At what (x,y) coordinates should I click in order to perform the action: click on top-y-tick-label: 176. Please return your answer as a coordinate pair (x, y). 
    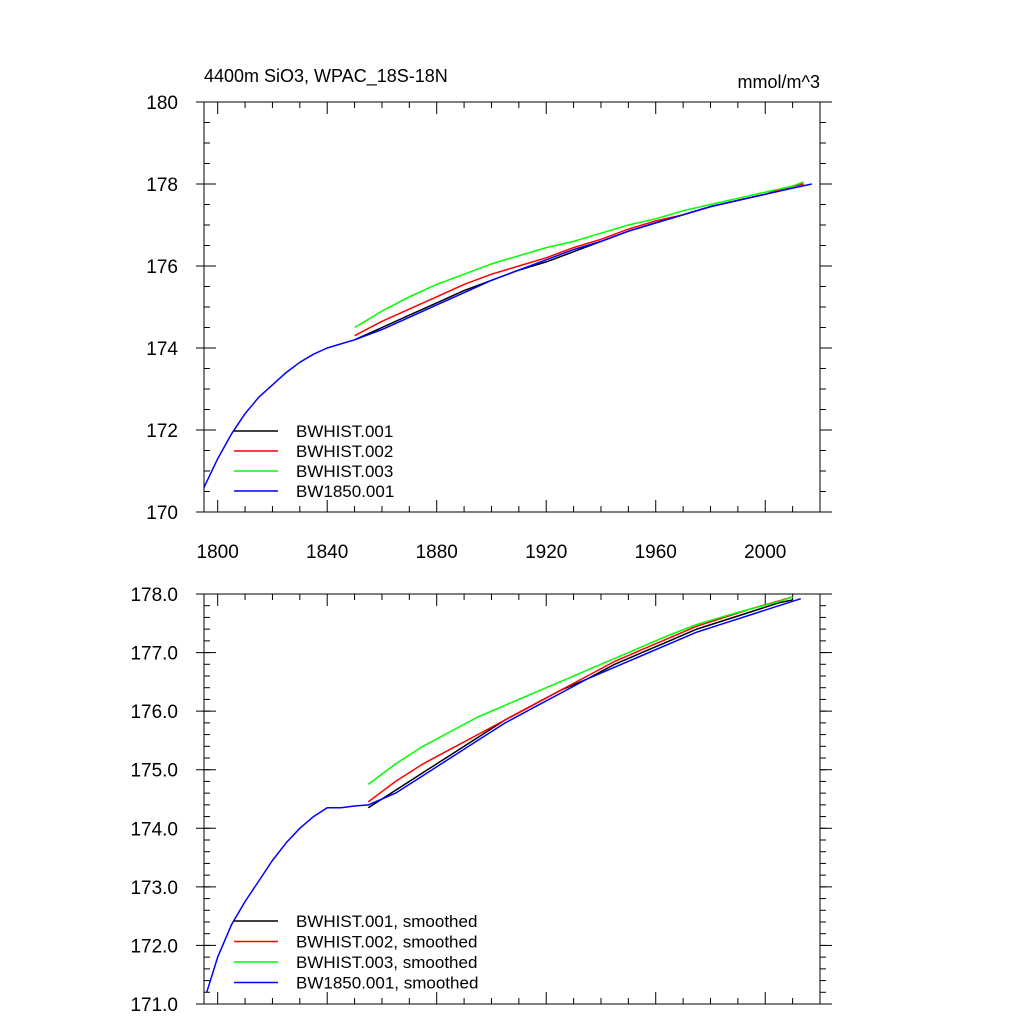
    Looking at the image, I should click on (162, 267).